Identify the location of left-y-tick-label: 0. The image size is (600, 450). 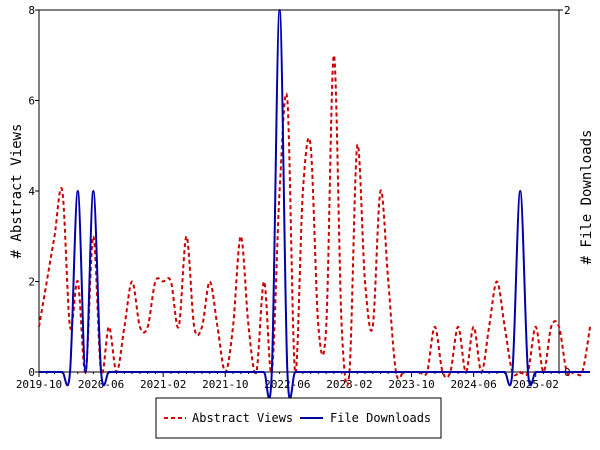
(31, 372).